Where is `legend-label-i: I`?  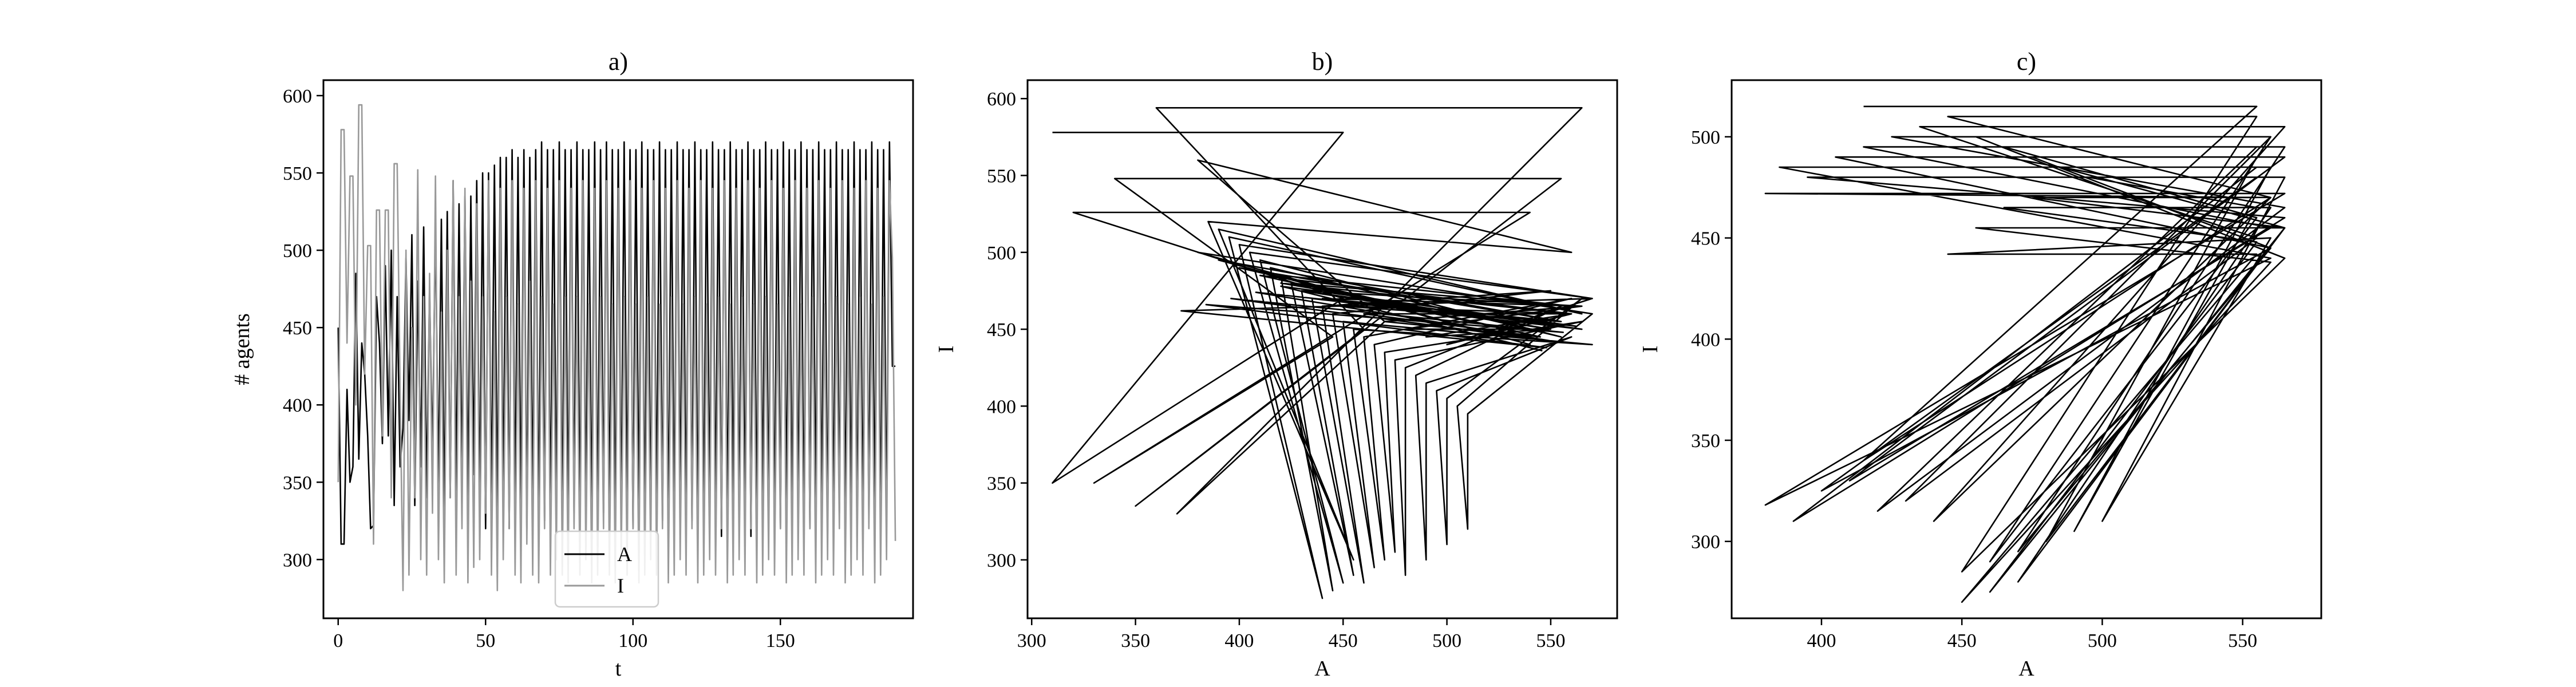 legend-label-i: I is located at coordinates (621, 585).